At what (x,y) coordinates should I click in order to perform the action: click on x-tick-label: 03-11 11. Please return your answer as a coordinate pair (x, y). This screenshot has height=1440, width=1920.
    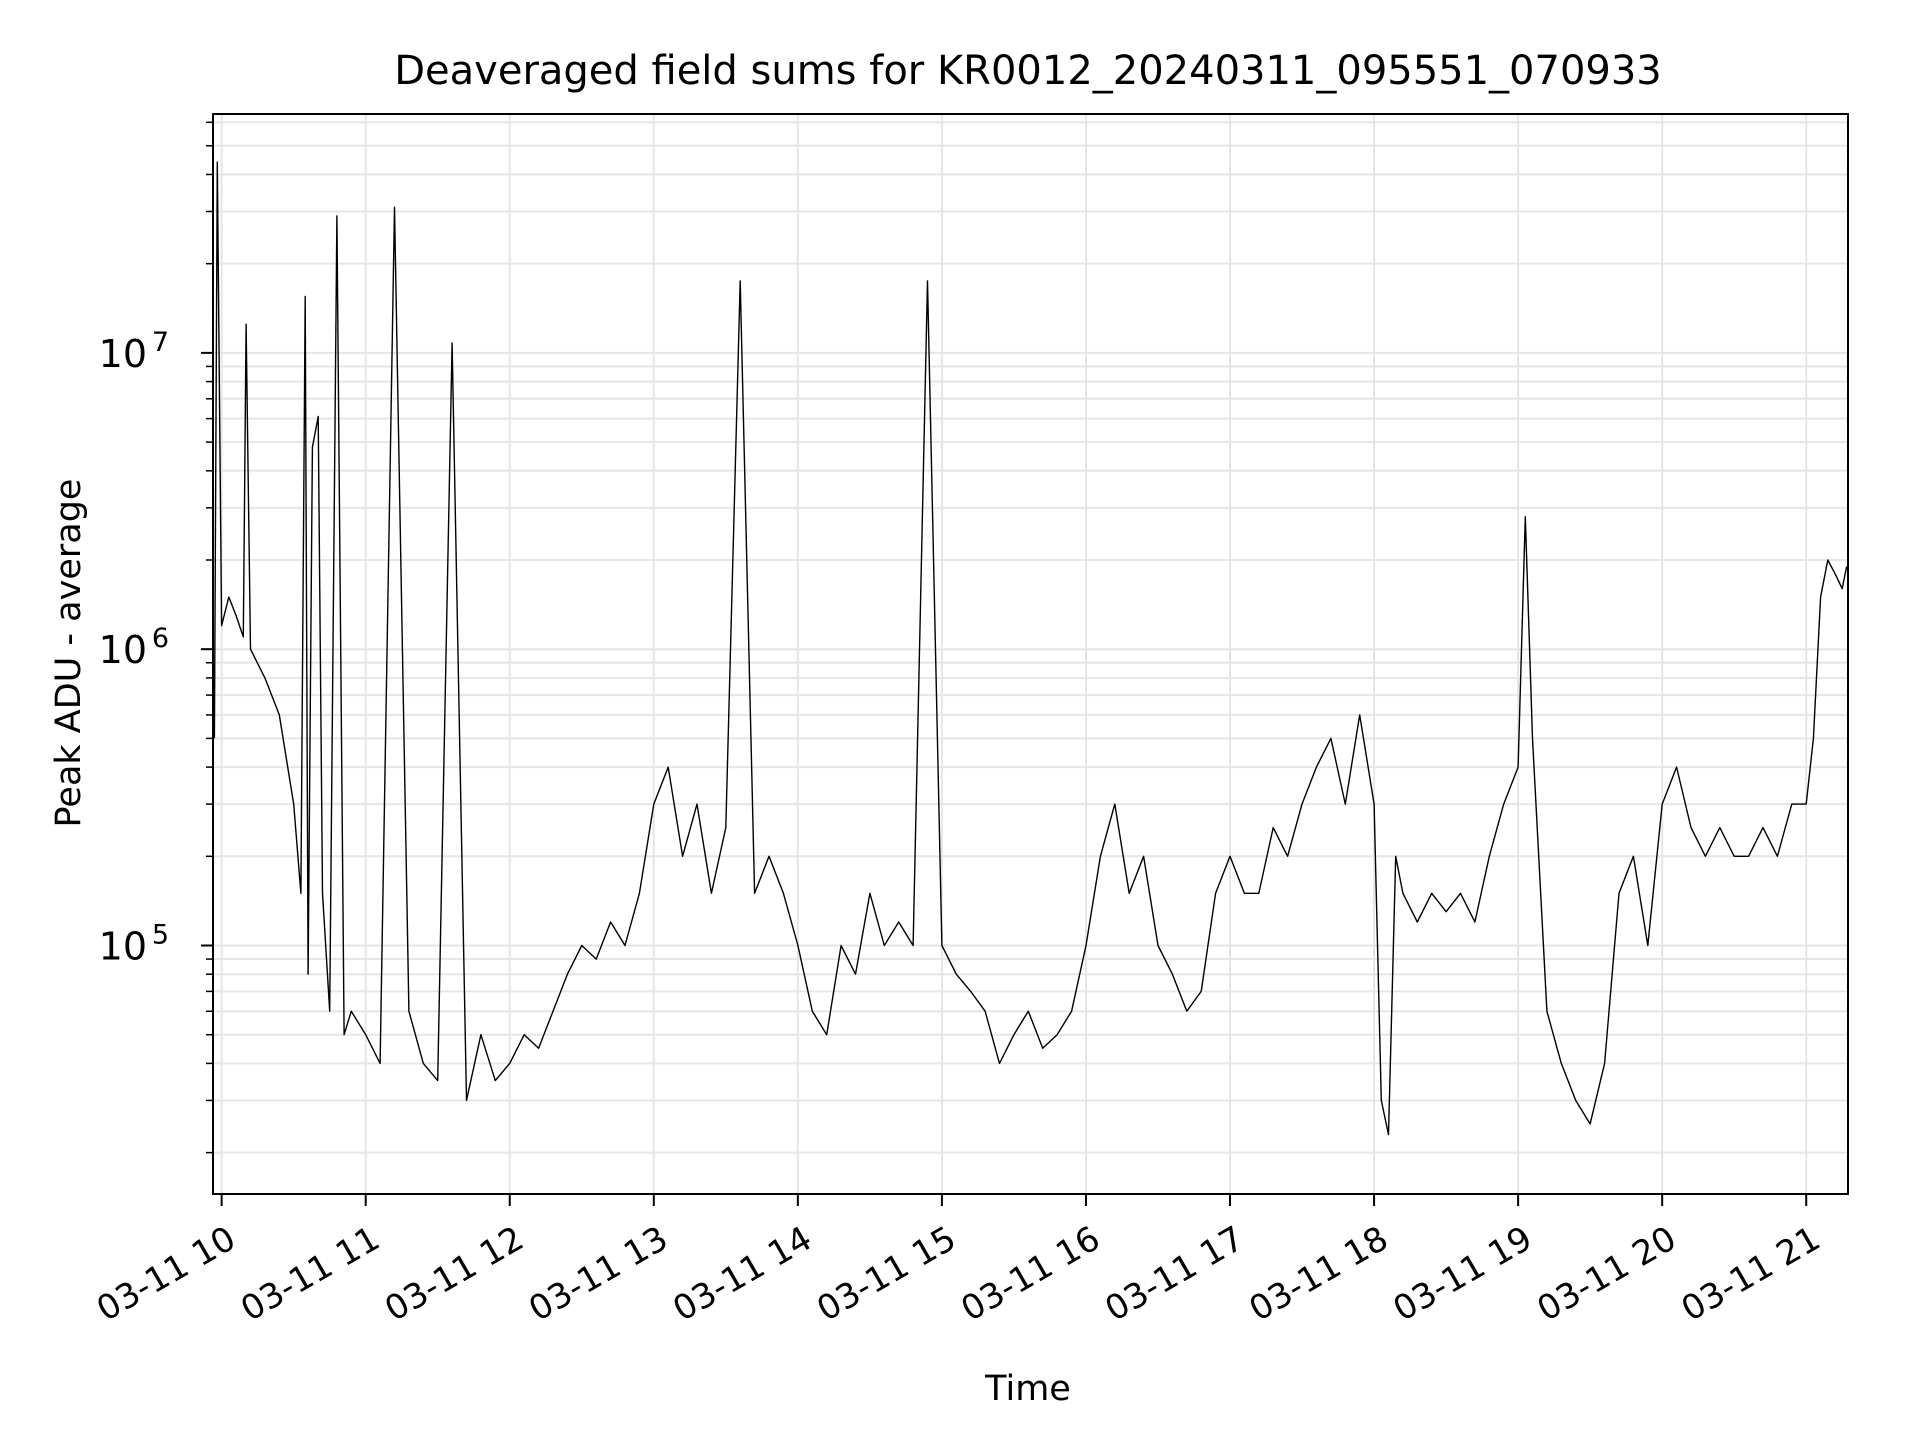
    Looking at the image, I should click on (310, 1274).